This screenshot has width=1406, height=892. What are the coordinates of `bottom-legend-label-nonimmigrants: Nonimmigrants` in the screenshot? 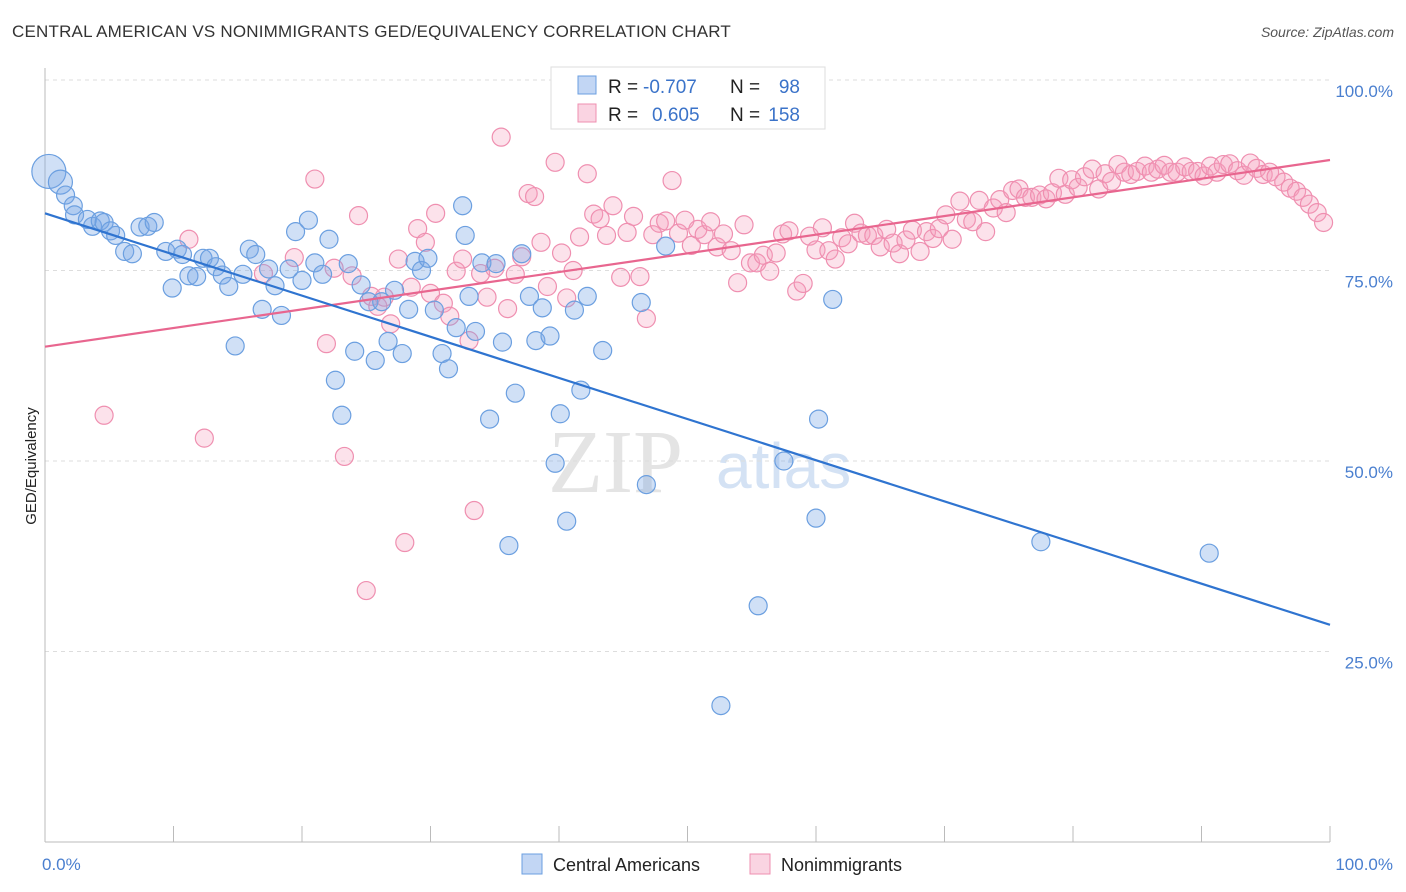 It's located at (841, 865).